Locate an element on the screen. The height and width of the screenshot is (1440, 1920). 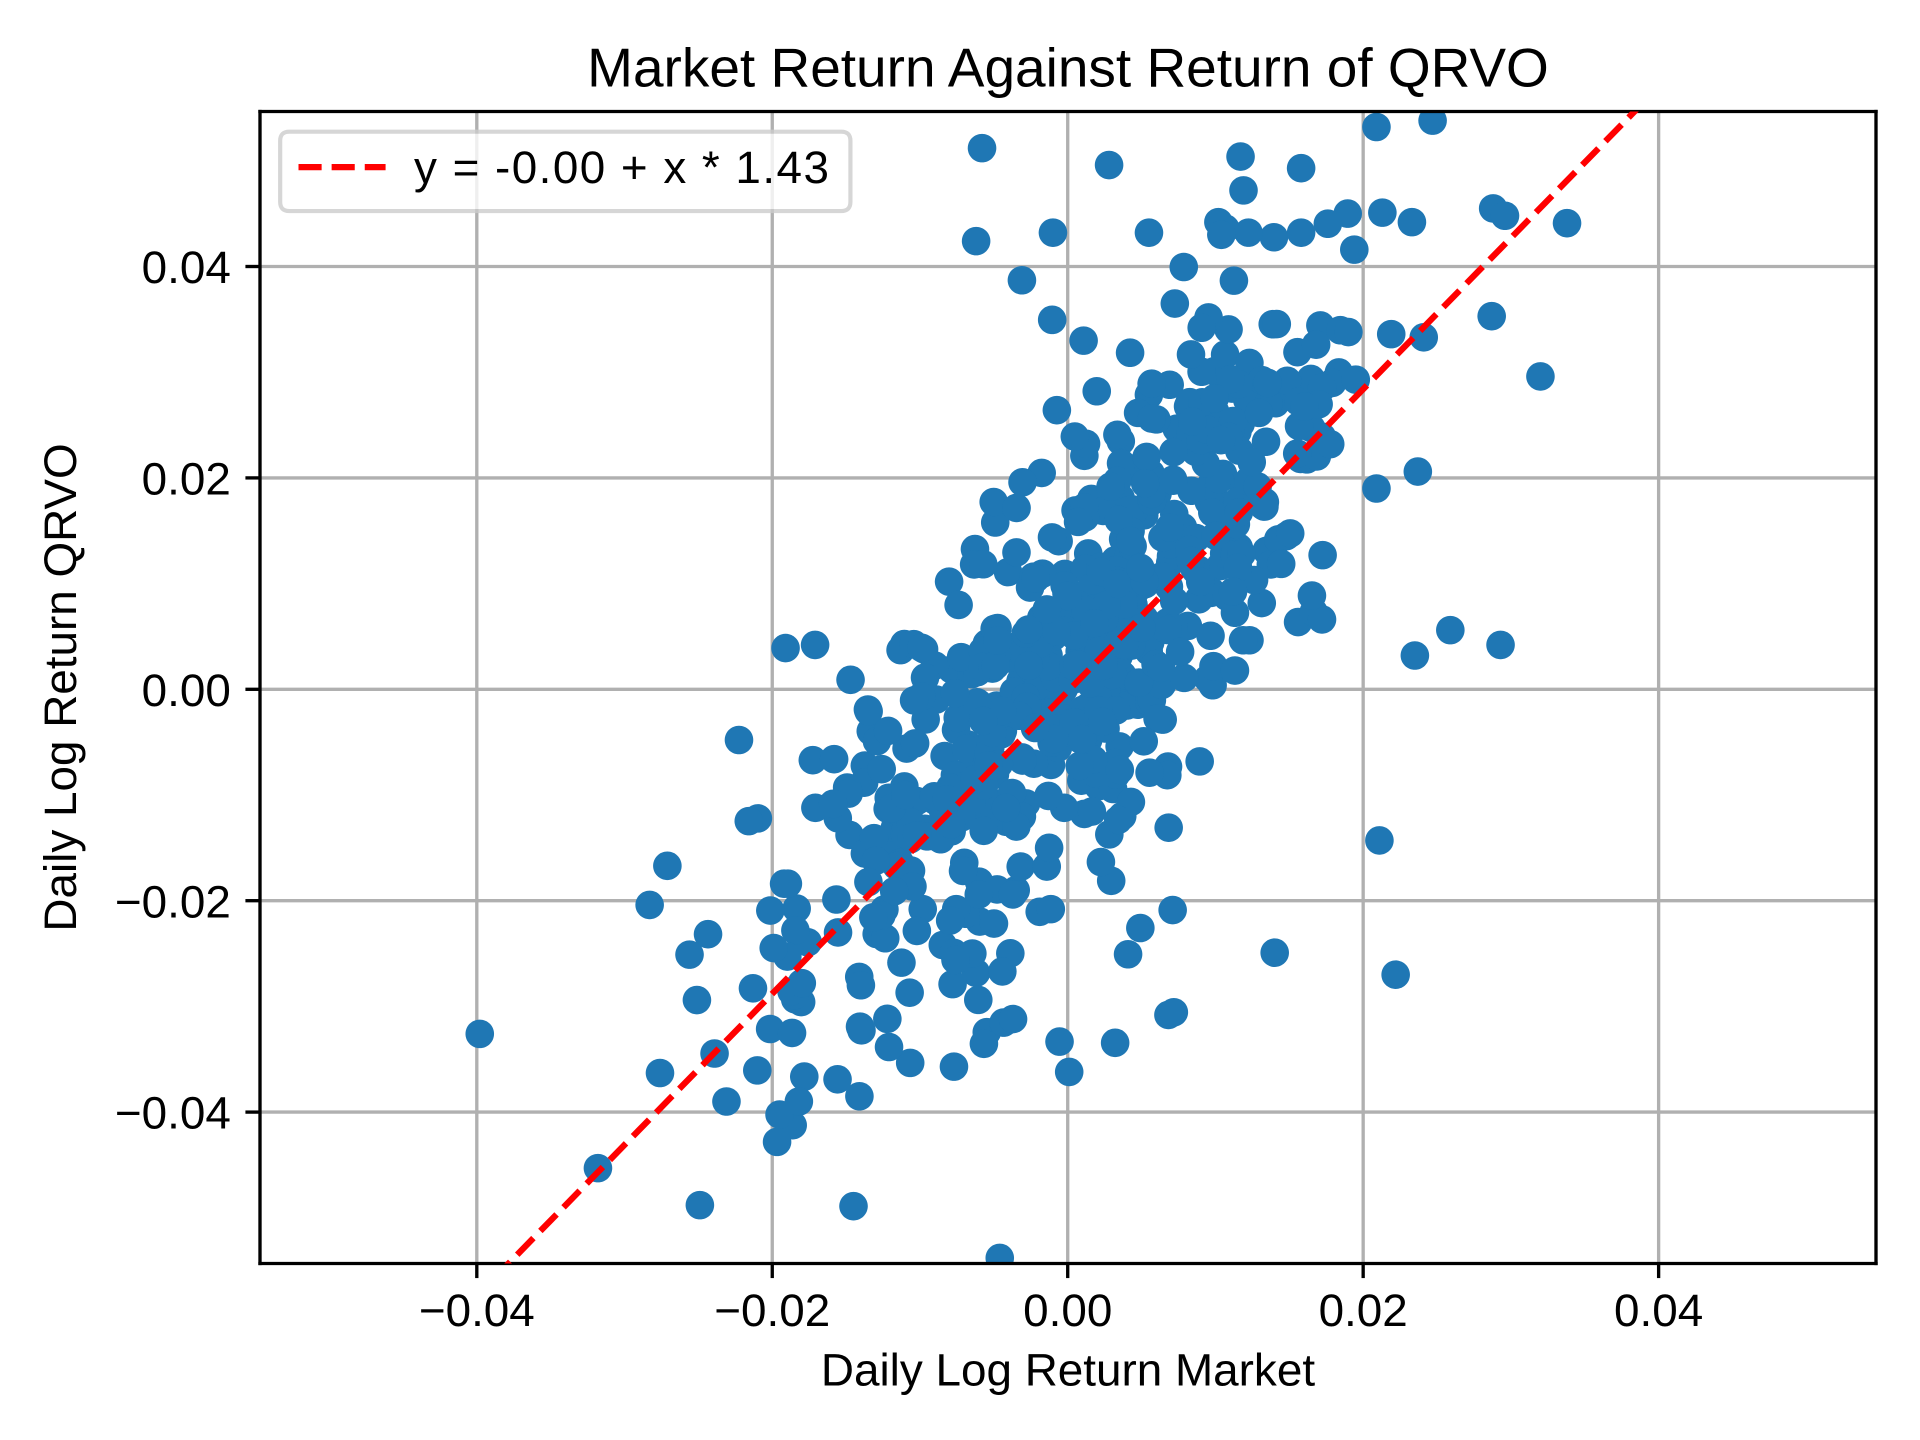
svg-text: y = -0.00 + x * 1.43 is located at coordinates (622, 167).